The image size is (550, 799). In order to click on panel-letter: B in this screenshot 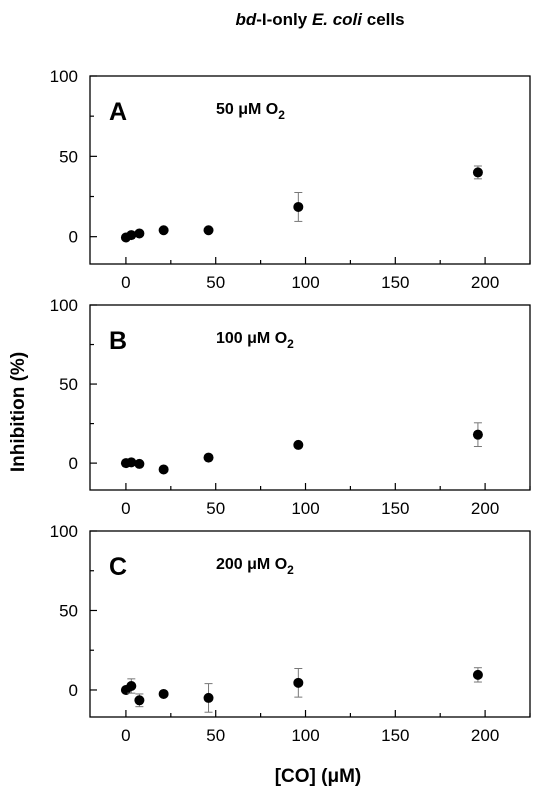, I will do `click(118, 341)`.